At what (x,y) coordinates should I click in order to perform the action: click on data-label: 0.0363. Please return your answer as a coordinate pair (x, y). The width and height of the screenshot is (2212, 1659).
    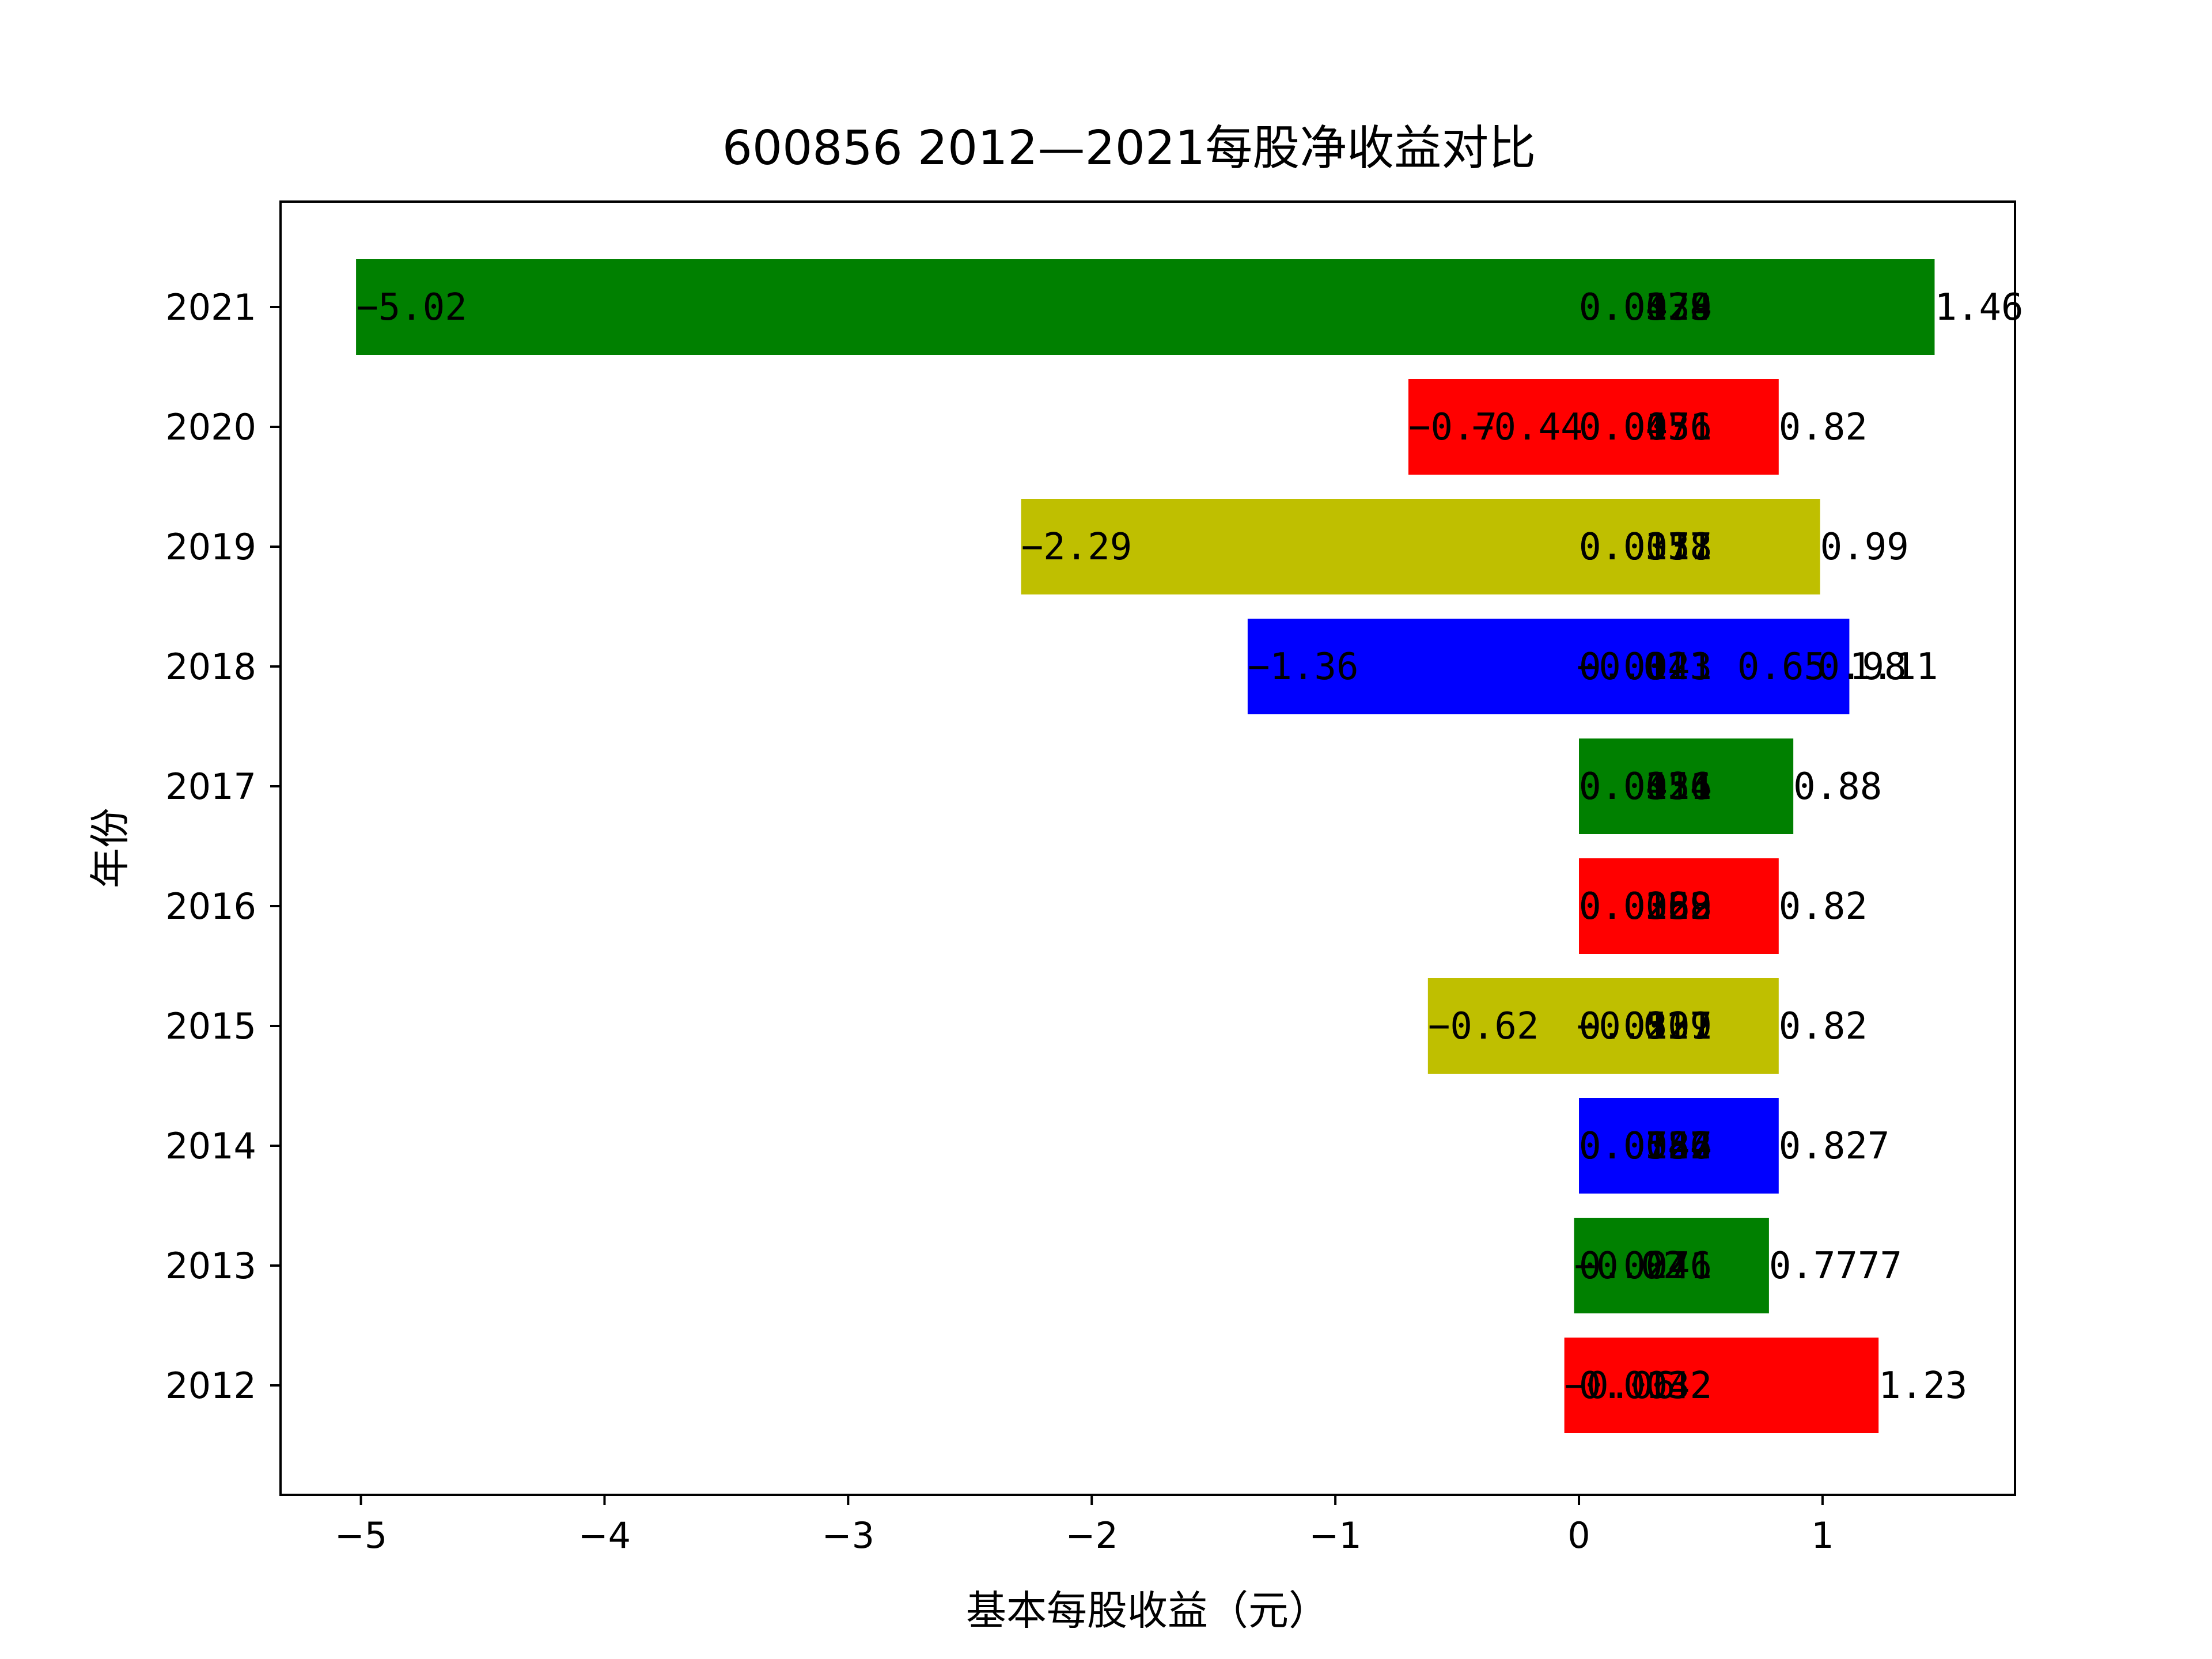
    Looking at the image, I should click on (1645, 906).